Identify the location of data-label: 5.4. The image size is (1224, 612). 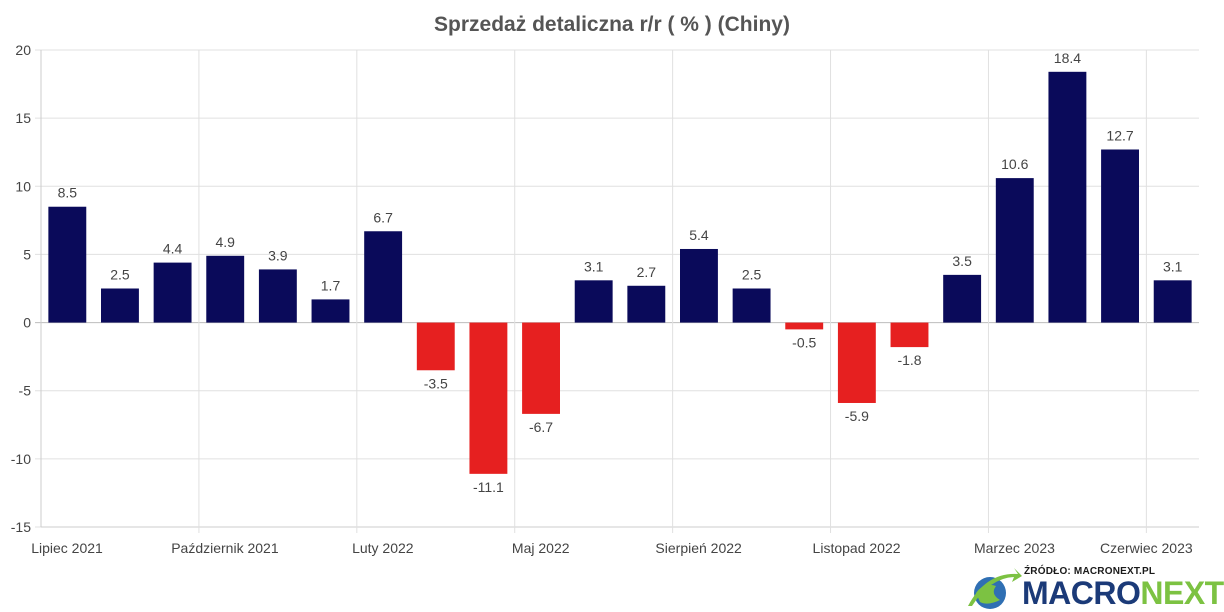
(699, 235).